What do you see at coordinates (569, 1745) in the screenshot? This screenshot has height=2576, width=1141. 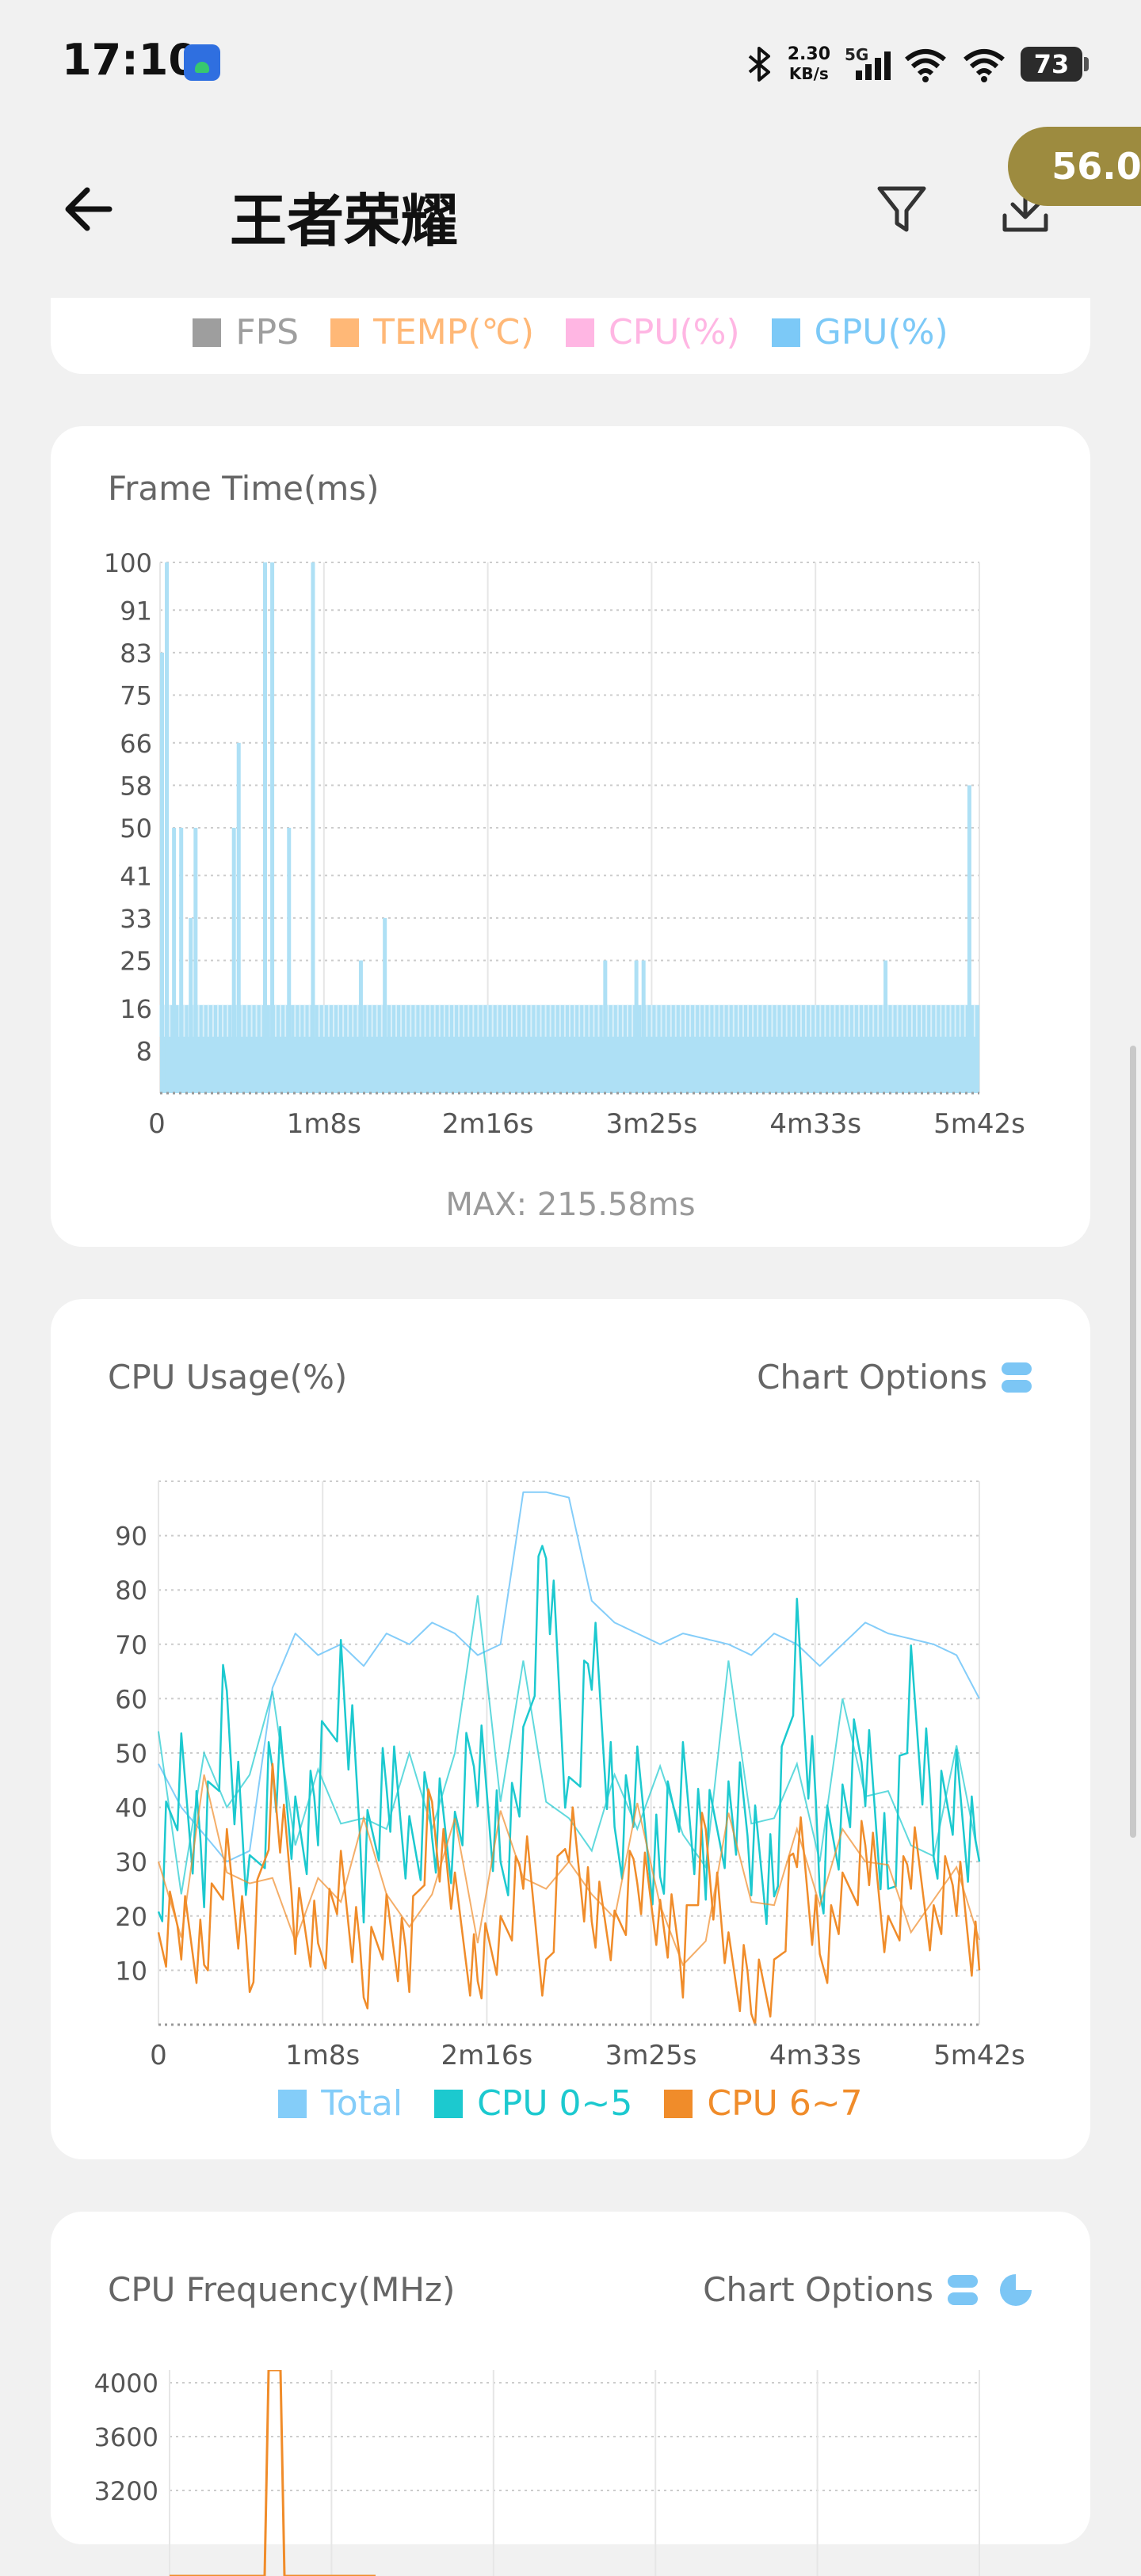 I see `series-line-secondary` at bounding box center [569, 1745].